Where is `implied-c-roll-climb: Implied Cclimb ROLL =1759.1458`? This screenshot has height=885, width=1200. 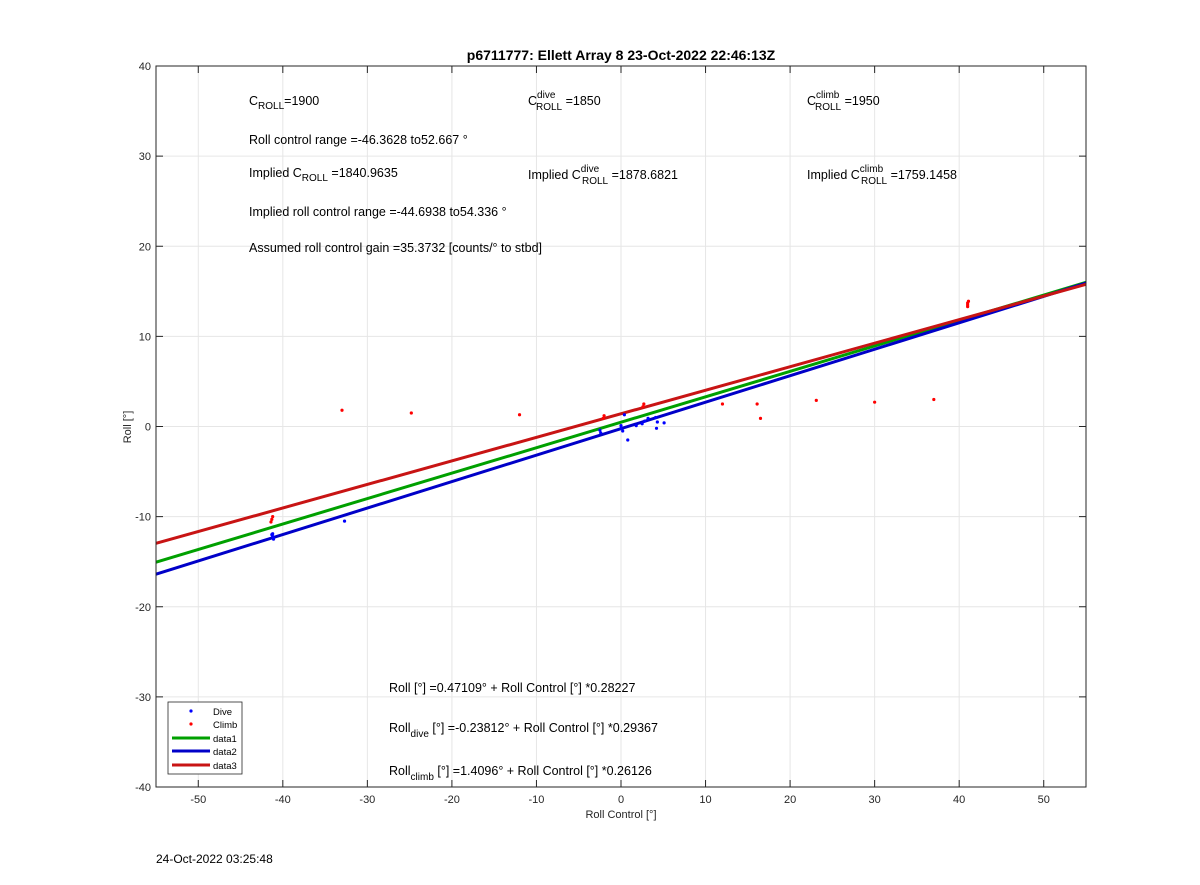
implied-c-roll-climb: Implied Cclimb ROLL =1759.1458 is located at coordinates (882, 175).